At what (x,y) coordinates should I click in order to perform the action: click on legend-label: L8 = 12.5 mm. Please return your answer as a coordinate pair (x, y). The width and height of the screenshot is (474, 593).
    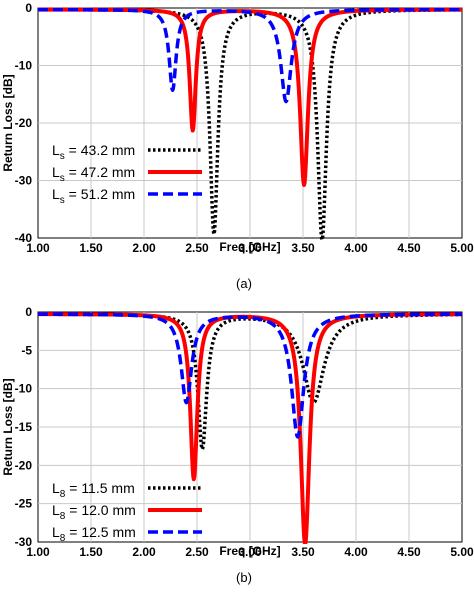
    Looking at the image, I should click on (94, 534).